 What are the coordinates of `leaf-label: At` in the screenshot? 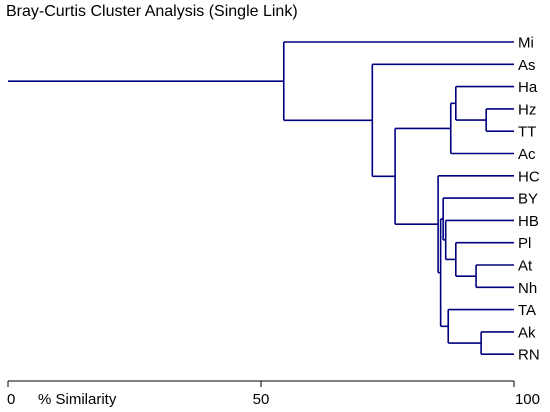 It's located at (525, 266).